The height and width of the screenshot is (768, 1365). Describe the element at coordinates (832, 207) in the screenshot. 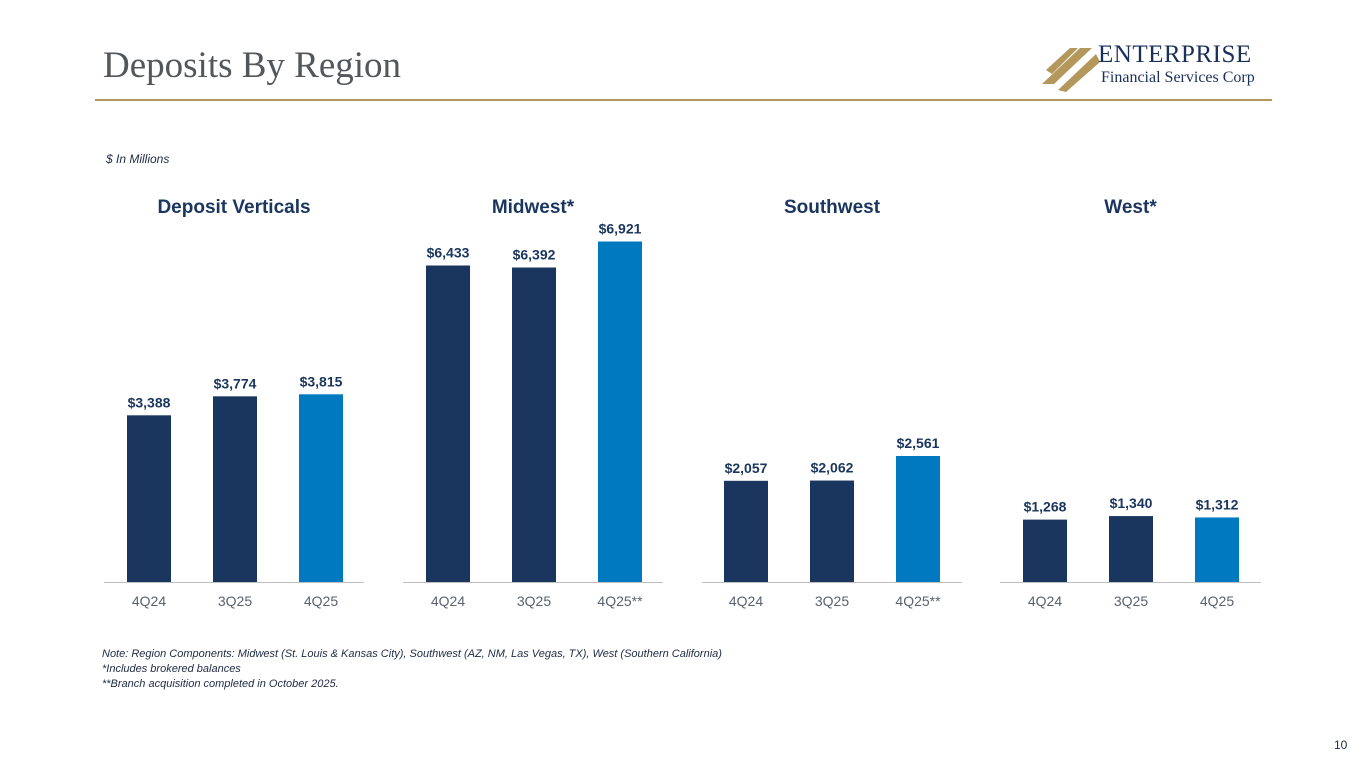

I see `chart-title: Southwest` at that location.